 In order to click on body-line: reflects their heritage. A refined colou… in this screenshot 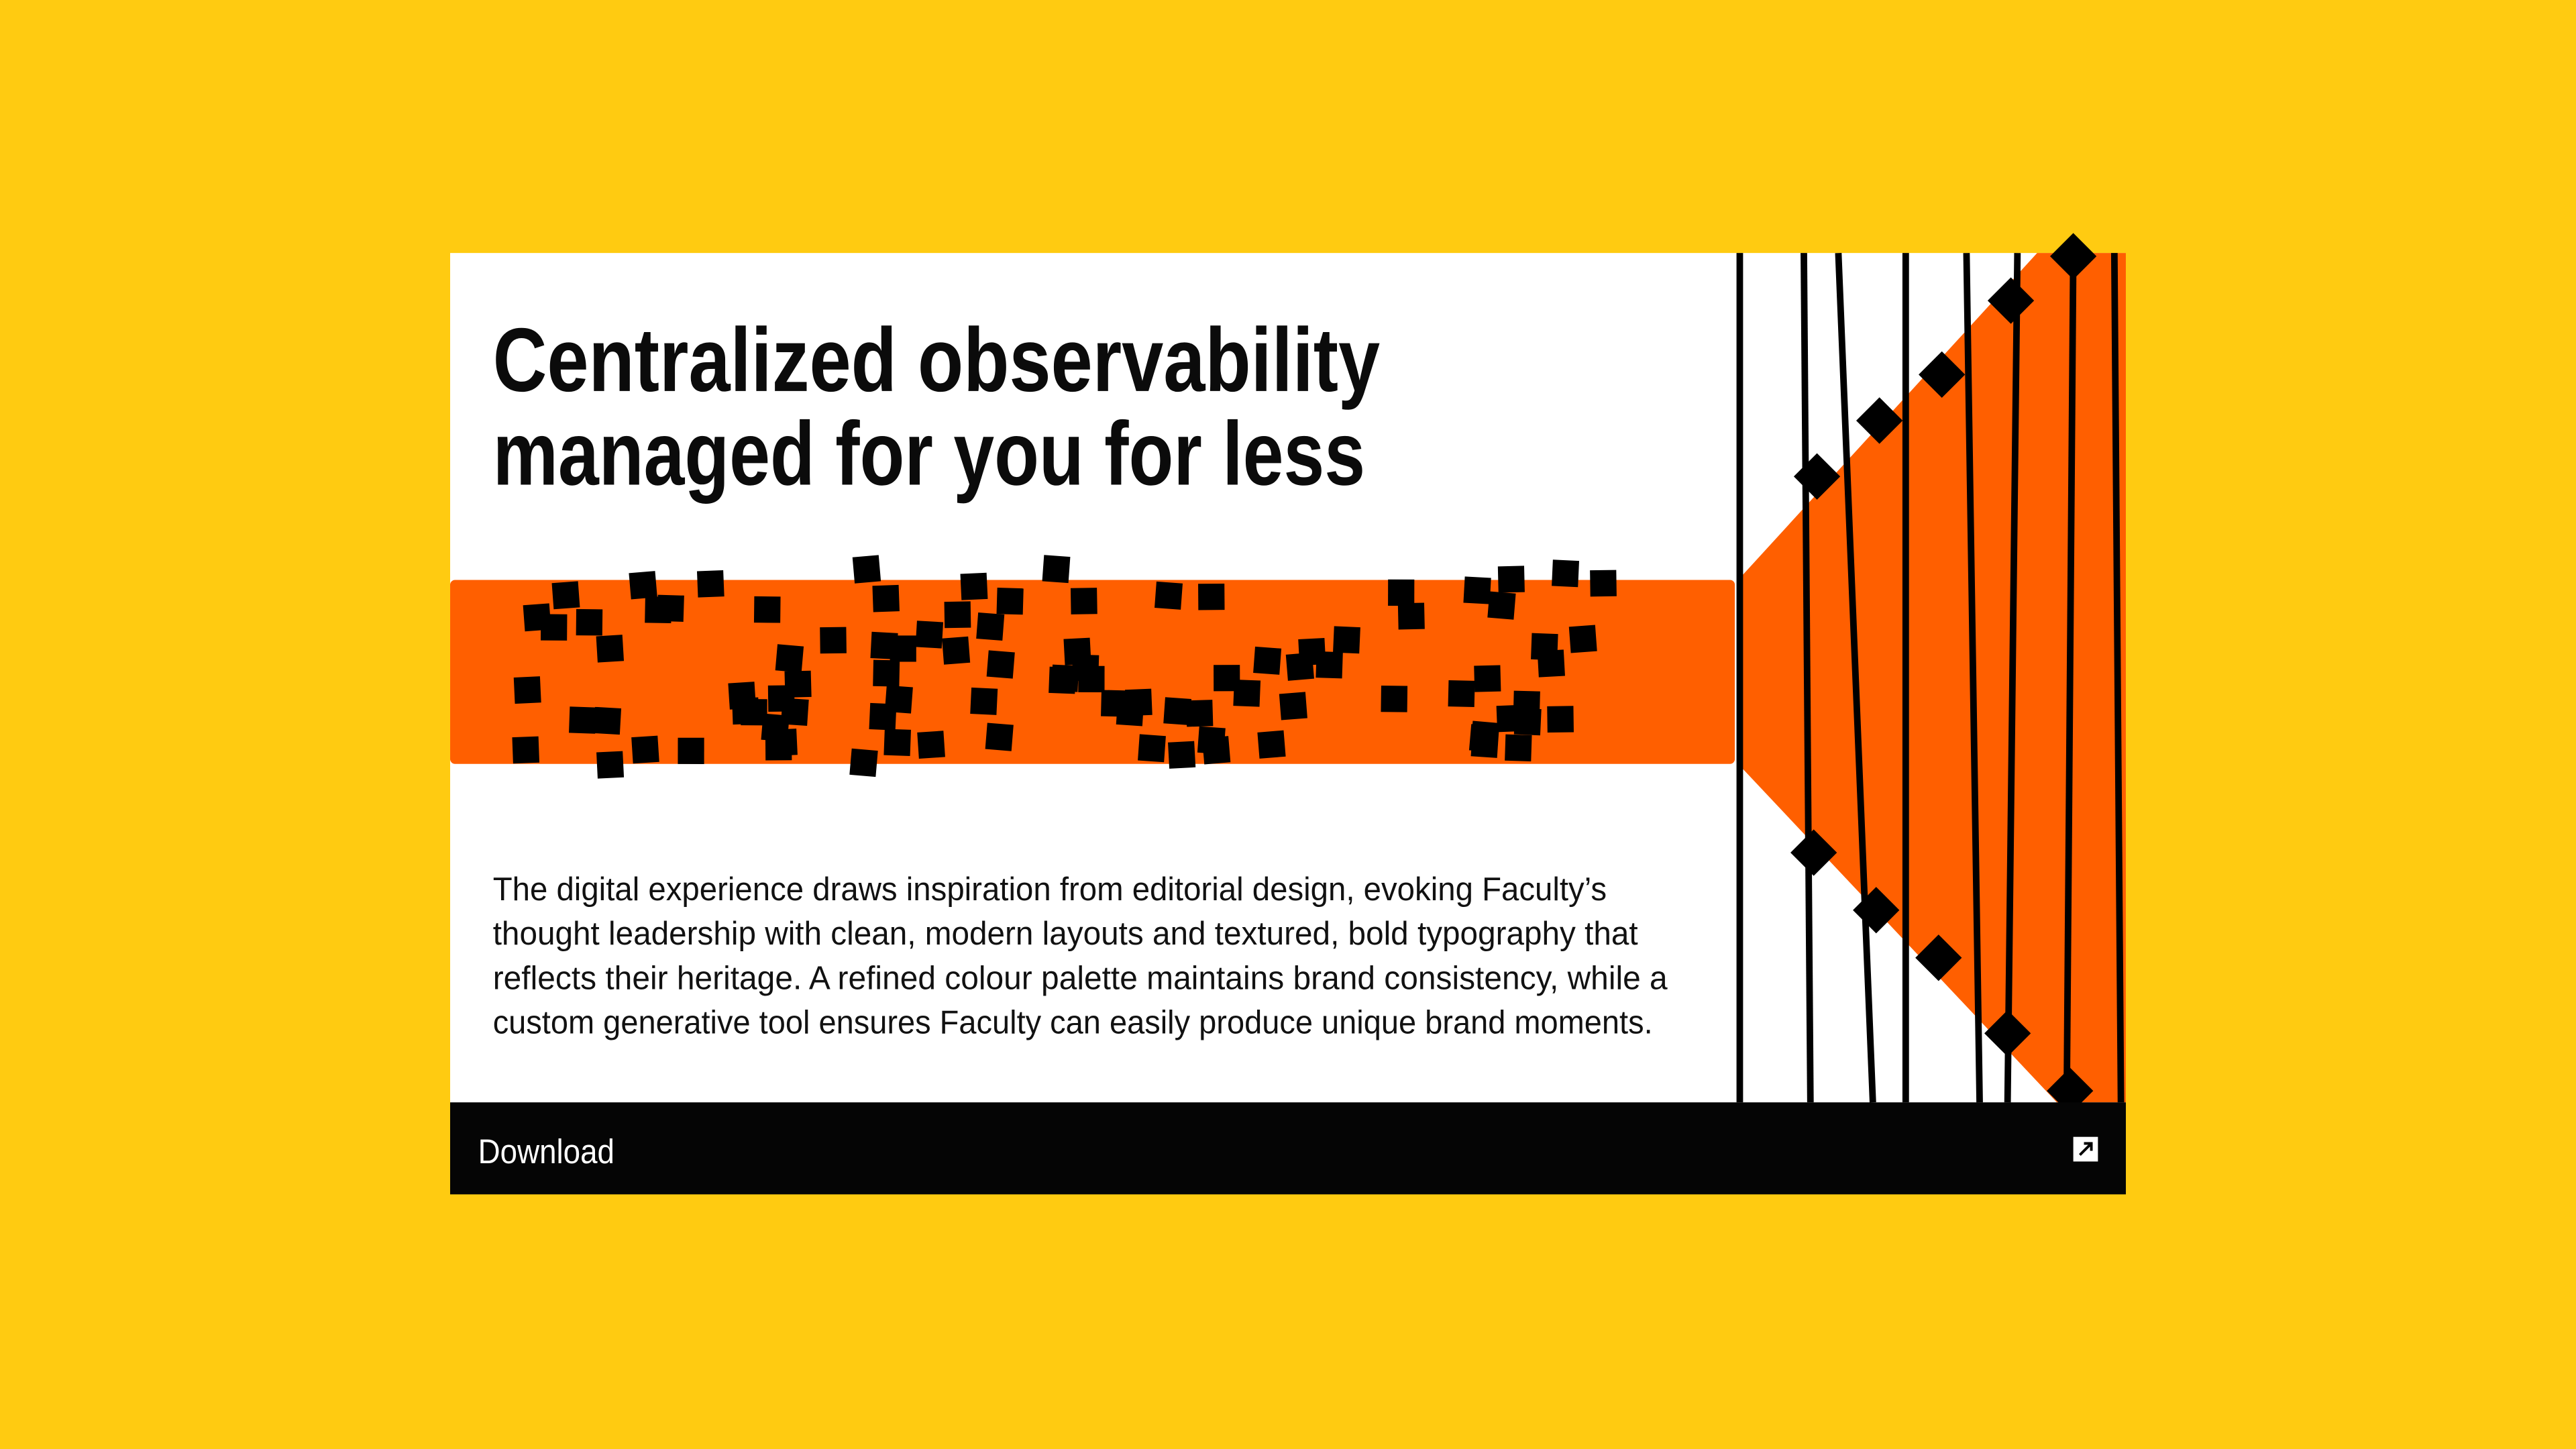, I will do `click(1080, 978)`.